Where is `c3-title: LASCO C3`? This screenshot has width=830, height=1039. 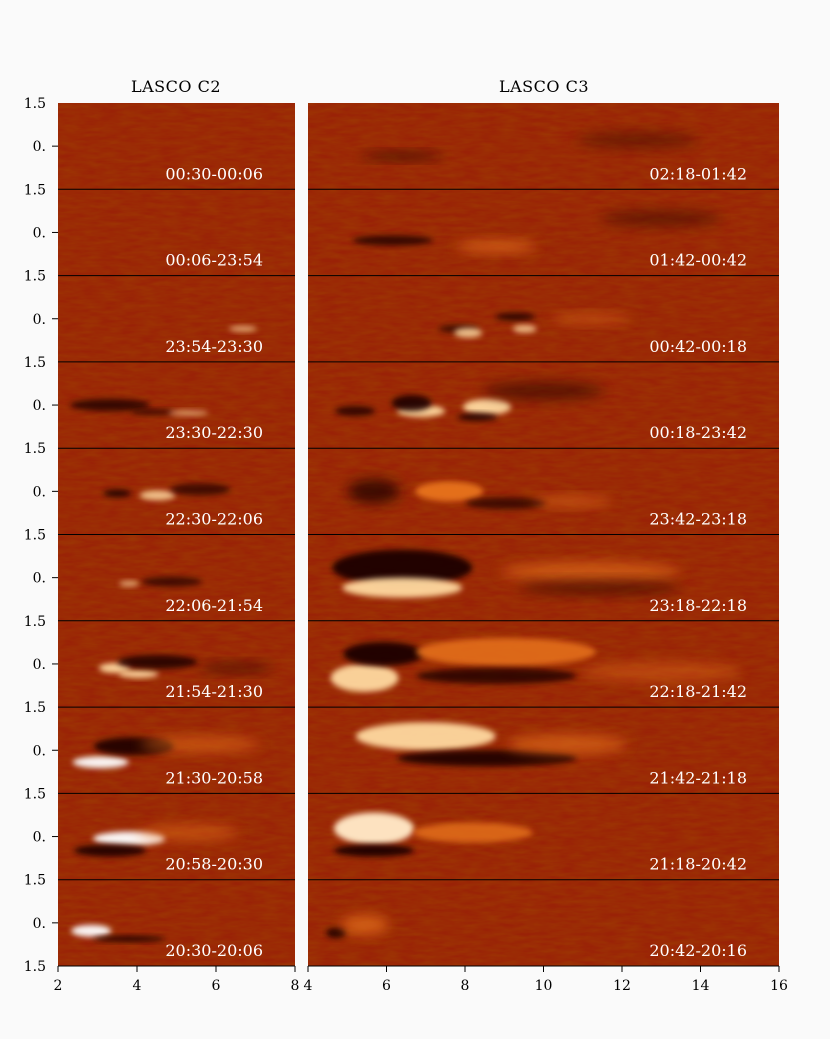
c3-title: LASCO C3 is located at coordinates (544, 86).